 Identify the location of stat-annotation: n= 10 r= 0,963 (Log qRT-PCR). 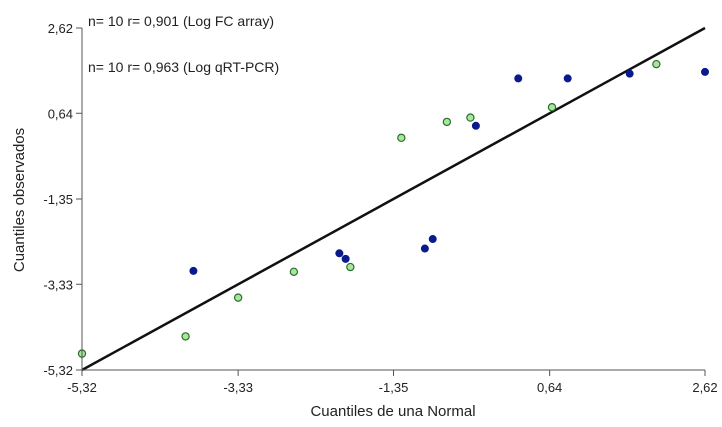
(183, 67).